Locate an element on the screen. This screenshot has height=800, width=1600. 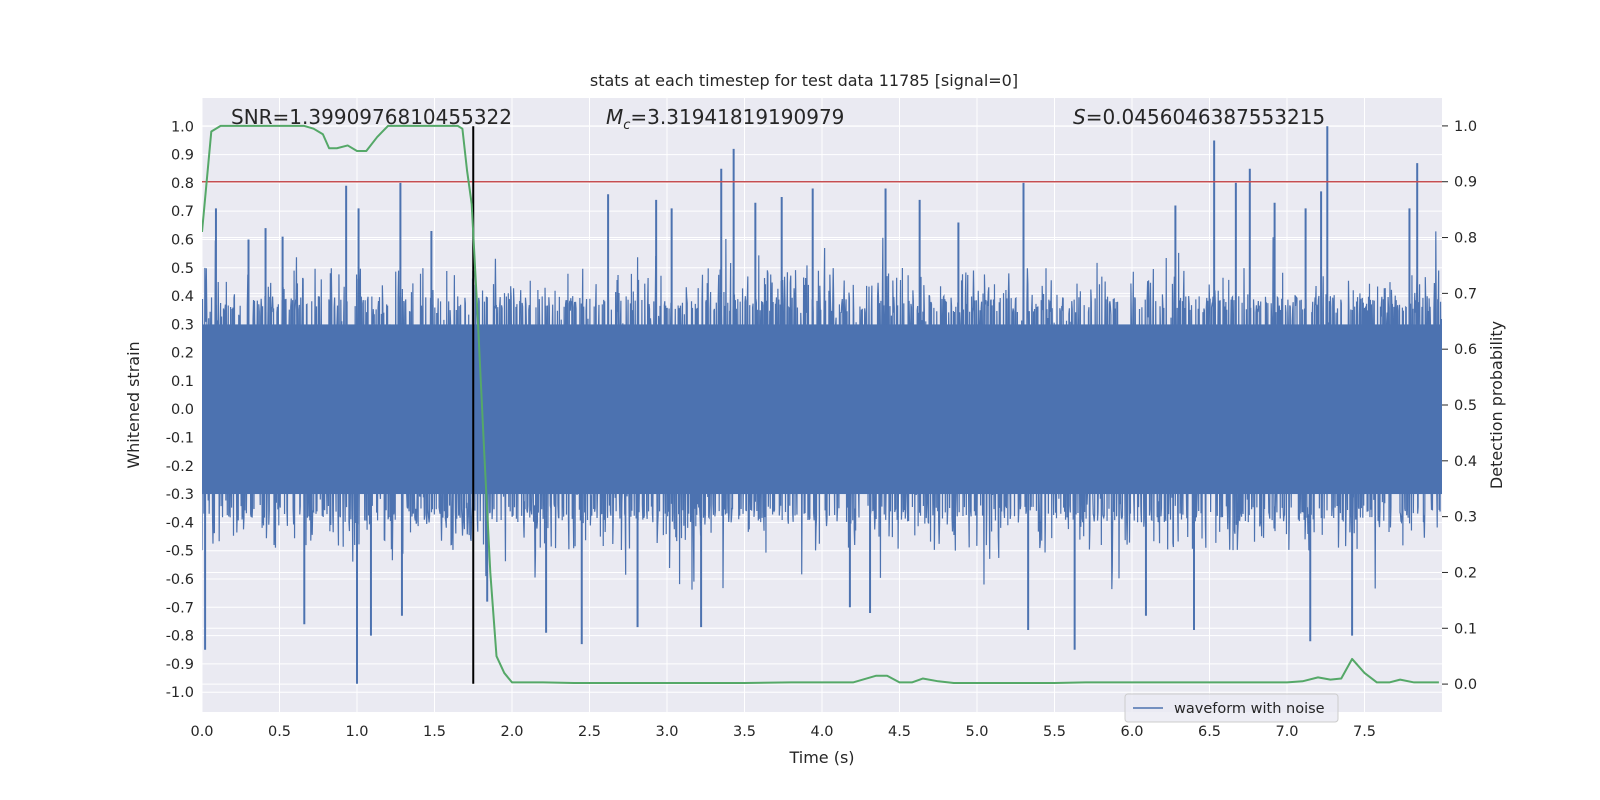
snr-annotation: SNR=1.3990976810455322 is located at coordinates (371, 117).